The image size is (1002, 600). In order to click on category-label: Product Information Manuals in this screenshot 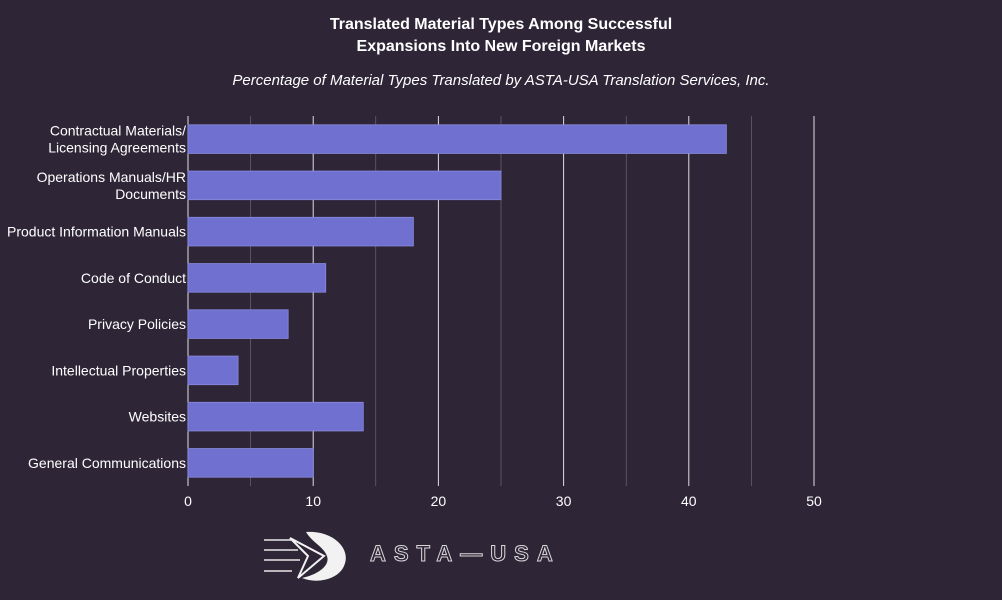, I will do `click(96, 232)`.